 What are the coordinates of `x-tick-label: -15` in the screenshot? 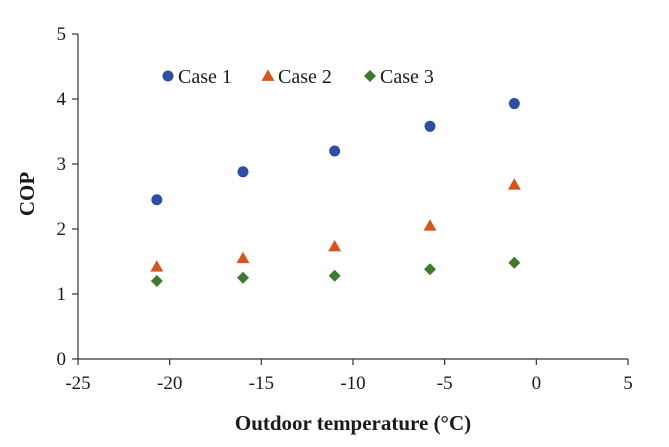 It's located at (261, 383).